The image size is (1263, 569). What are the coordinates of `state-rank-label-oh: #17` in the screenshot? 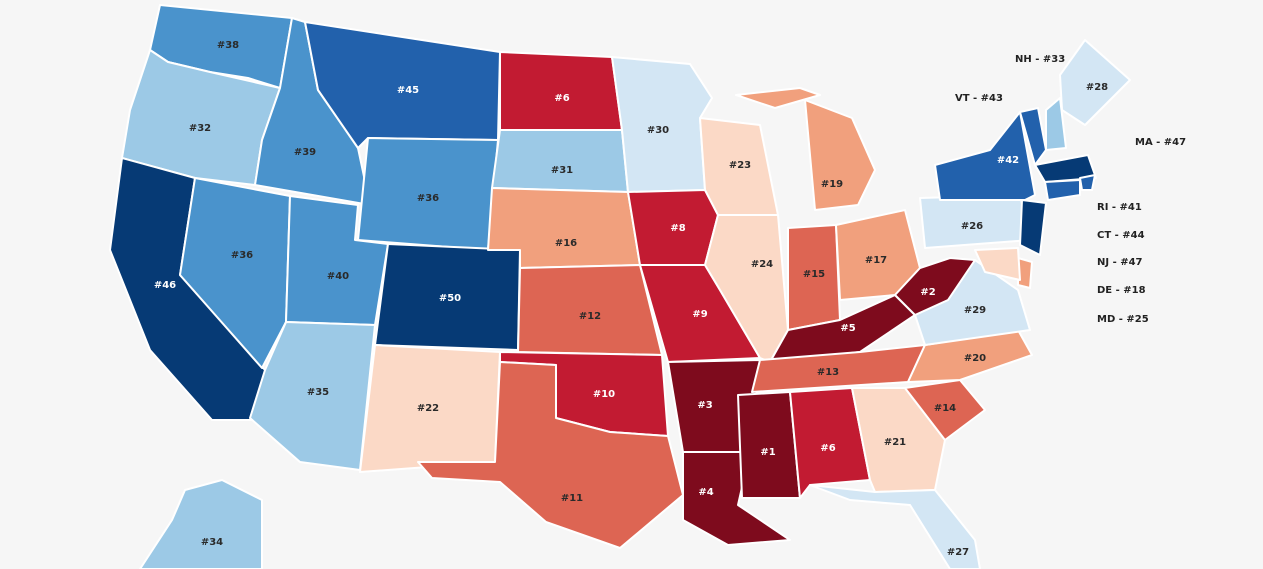 It's located at (876, 260).